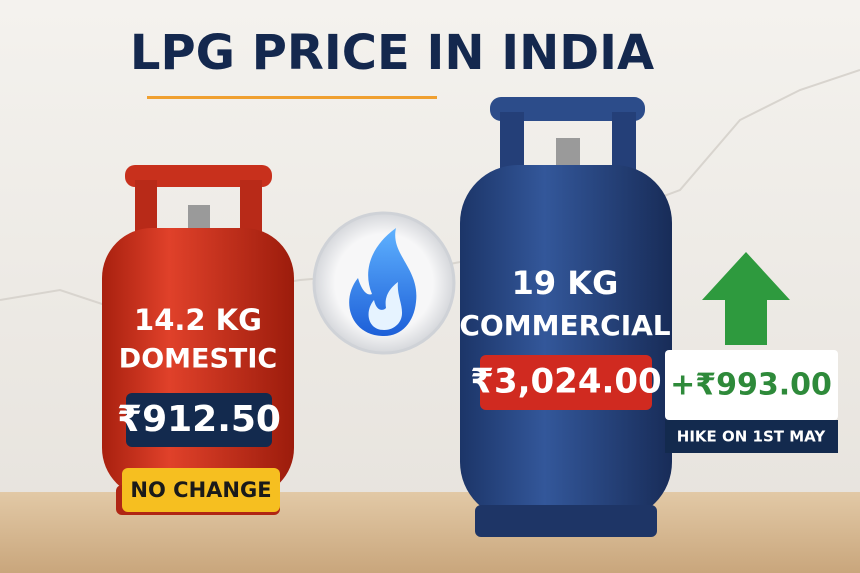 This screenshot has height=573, width=860. Describe the element at coordinates (198, 359) in the screenshot. I see `domestic-kind: DOMESTIC` at that location.